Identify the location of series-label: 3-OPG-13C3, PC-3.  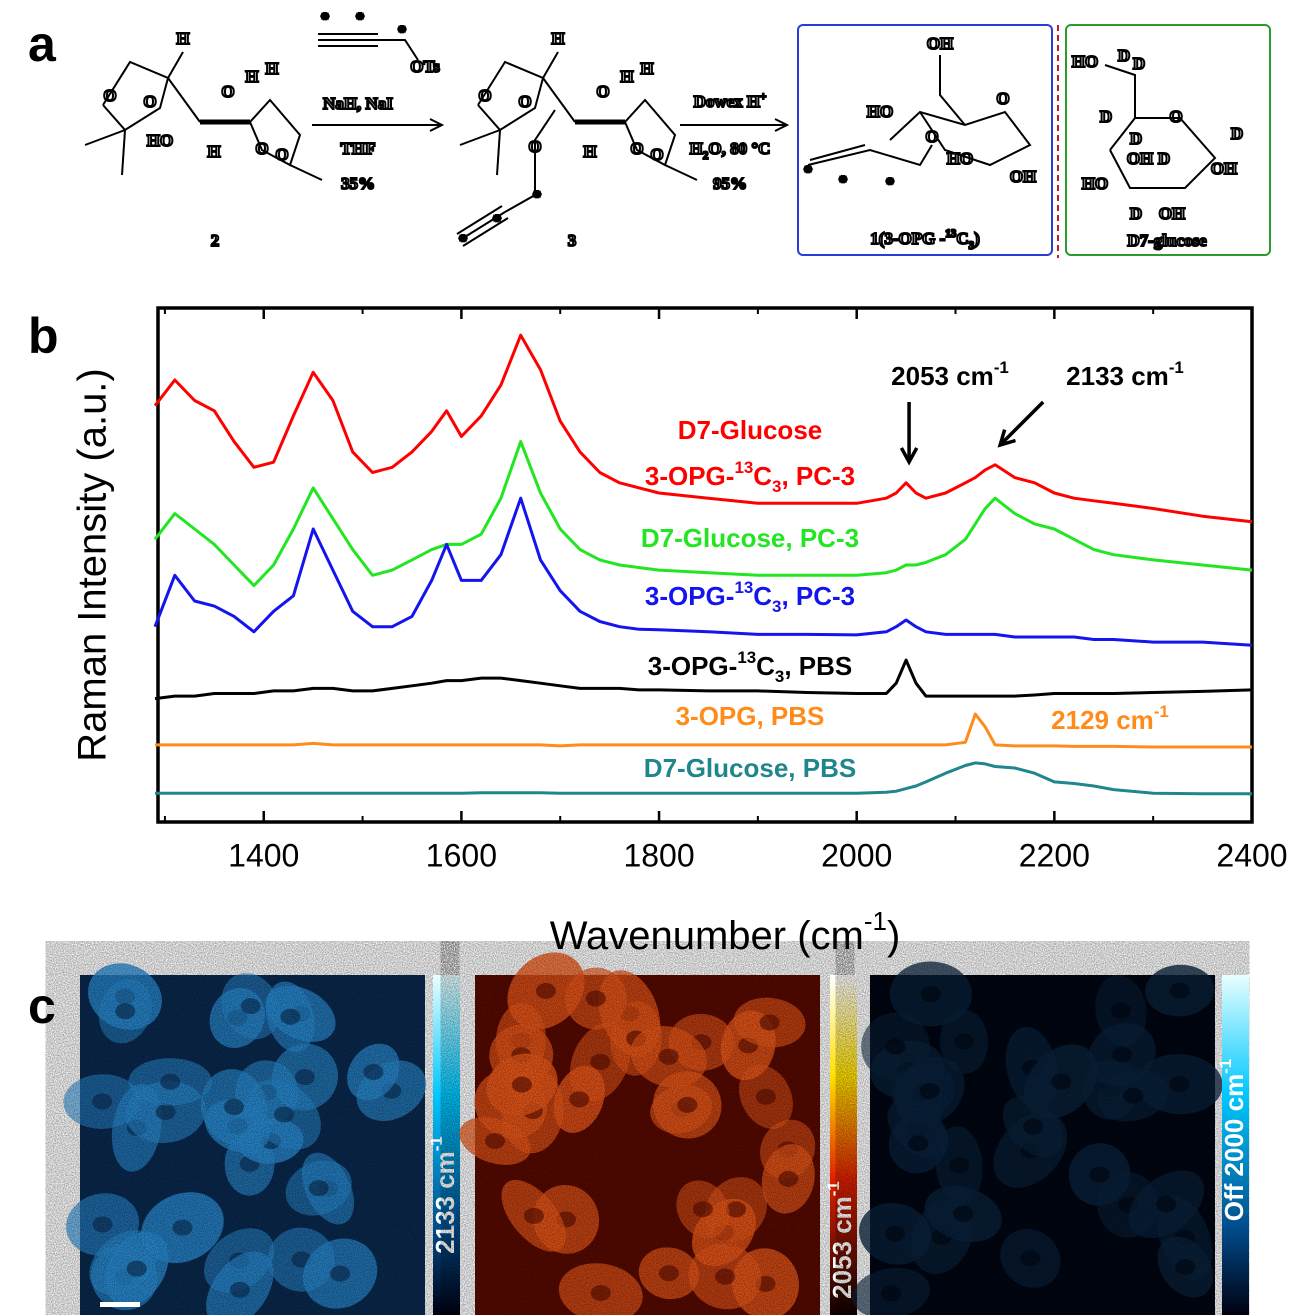
(750, 477).